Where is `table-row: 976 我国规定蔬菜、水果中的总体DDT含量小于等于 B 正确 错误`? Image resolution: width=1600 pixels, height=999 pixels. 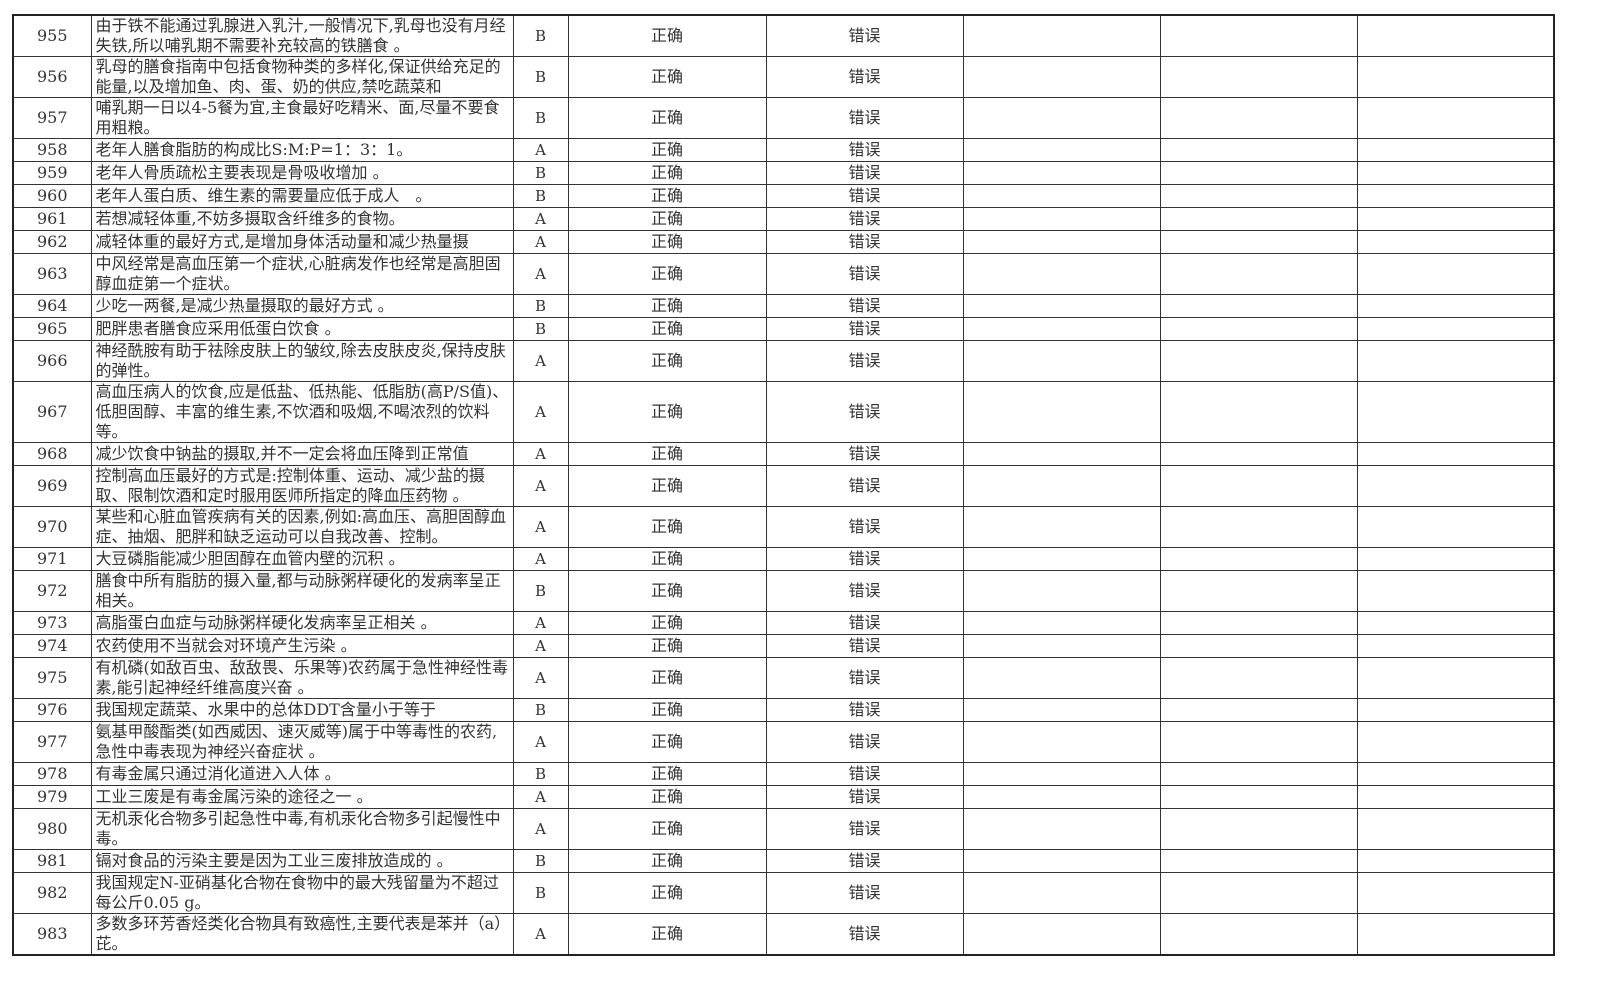 table-row: 976 我国规定蔬菜、水果中的总体DDT含量小于等于 B 正确 错误 is located at coordinates (783, 710).